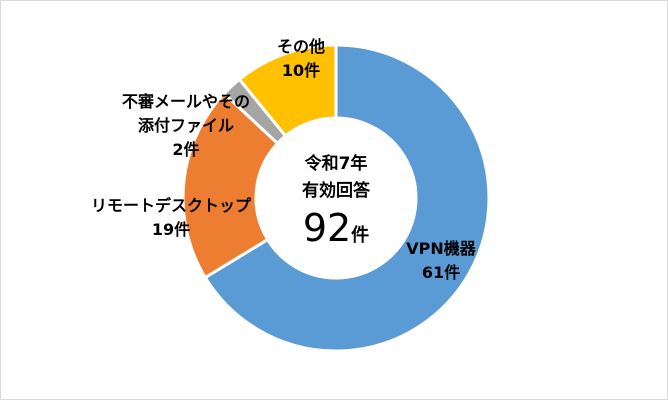  I want to click on label-value: 2件, so click(186, 149).